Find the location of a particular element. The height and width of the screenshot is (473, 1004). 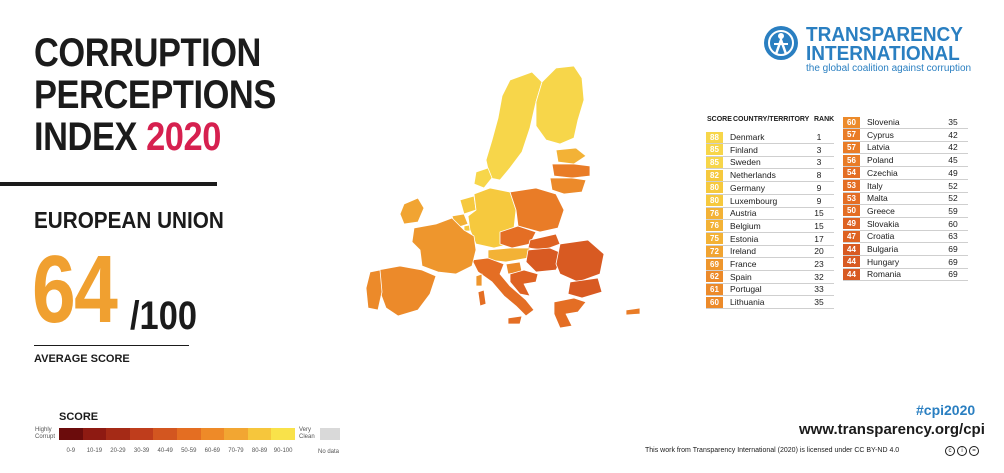

row-country: Estonia is located at coordinates (744, 238).